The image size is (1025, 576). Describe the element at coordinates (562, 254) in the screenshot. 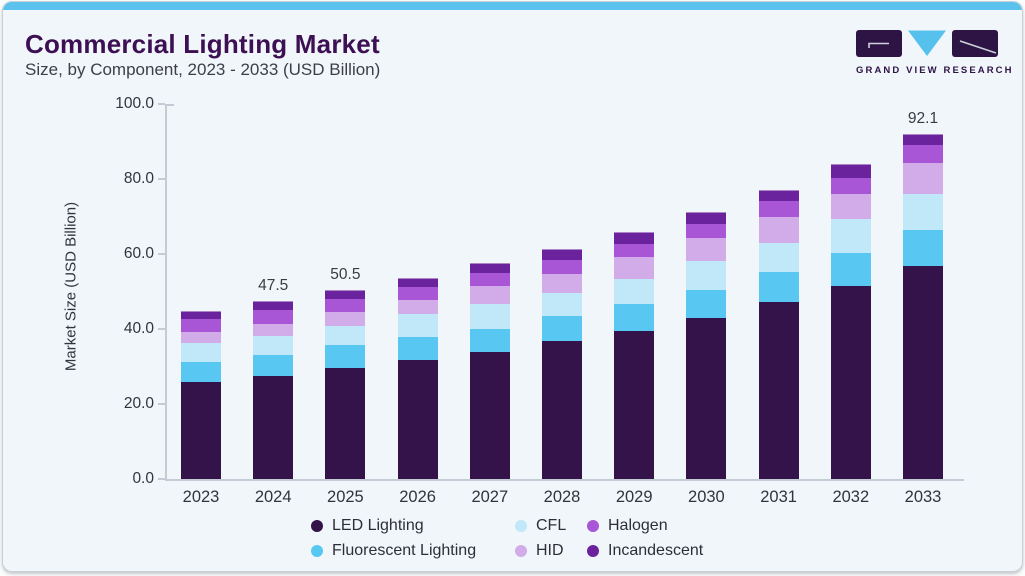

I see `segment-incandescent-2028` at that location.